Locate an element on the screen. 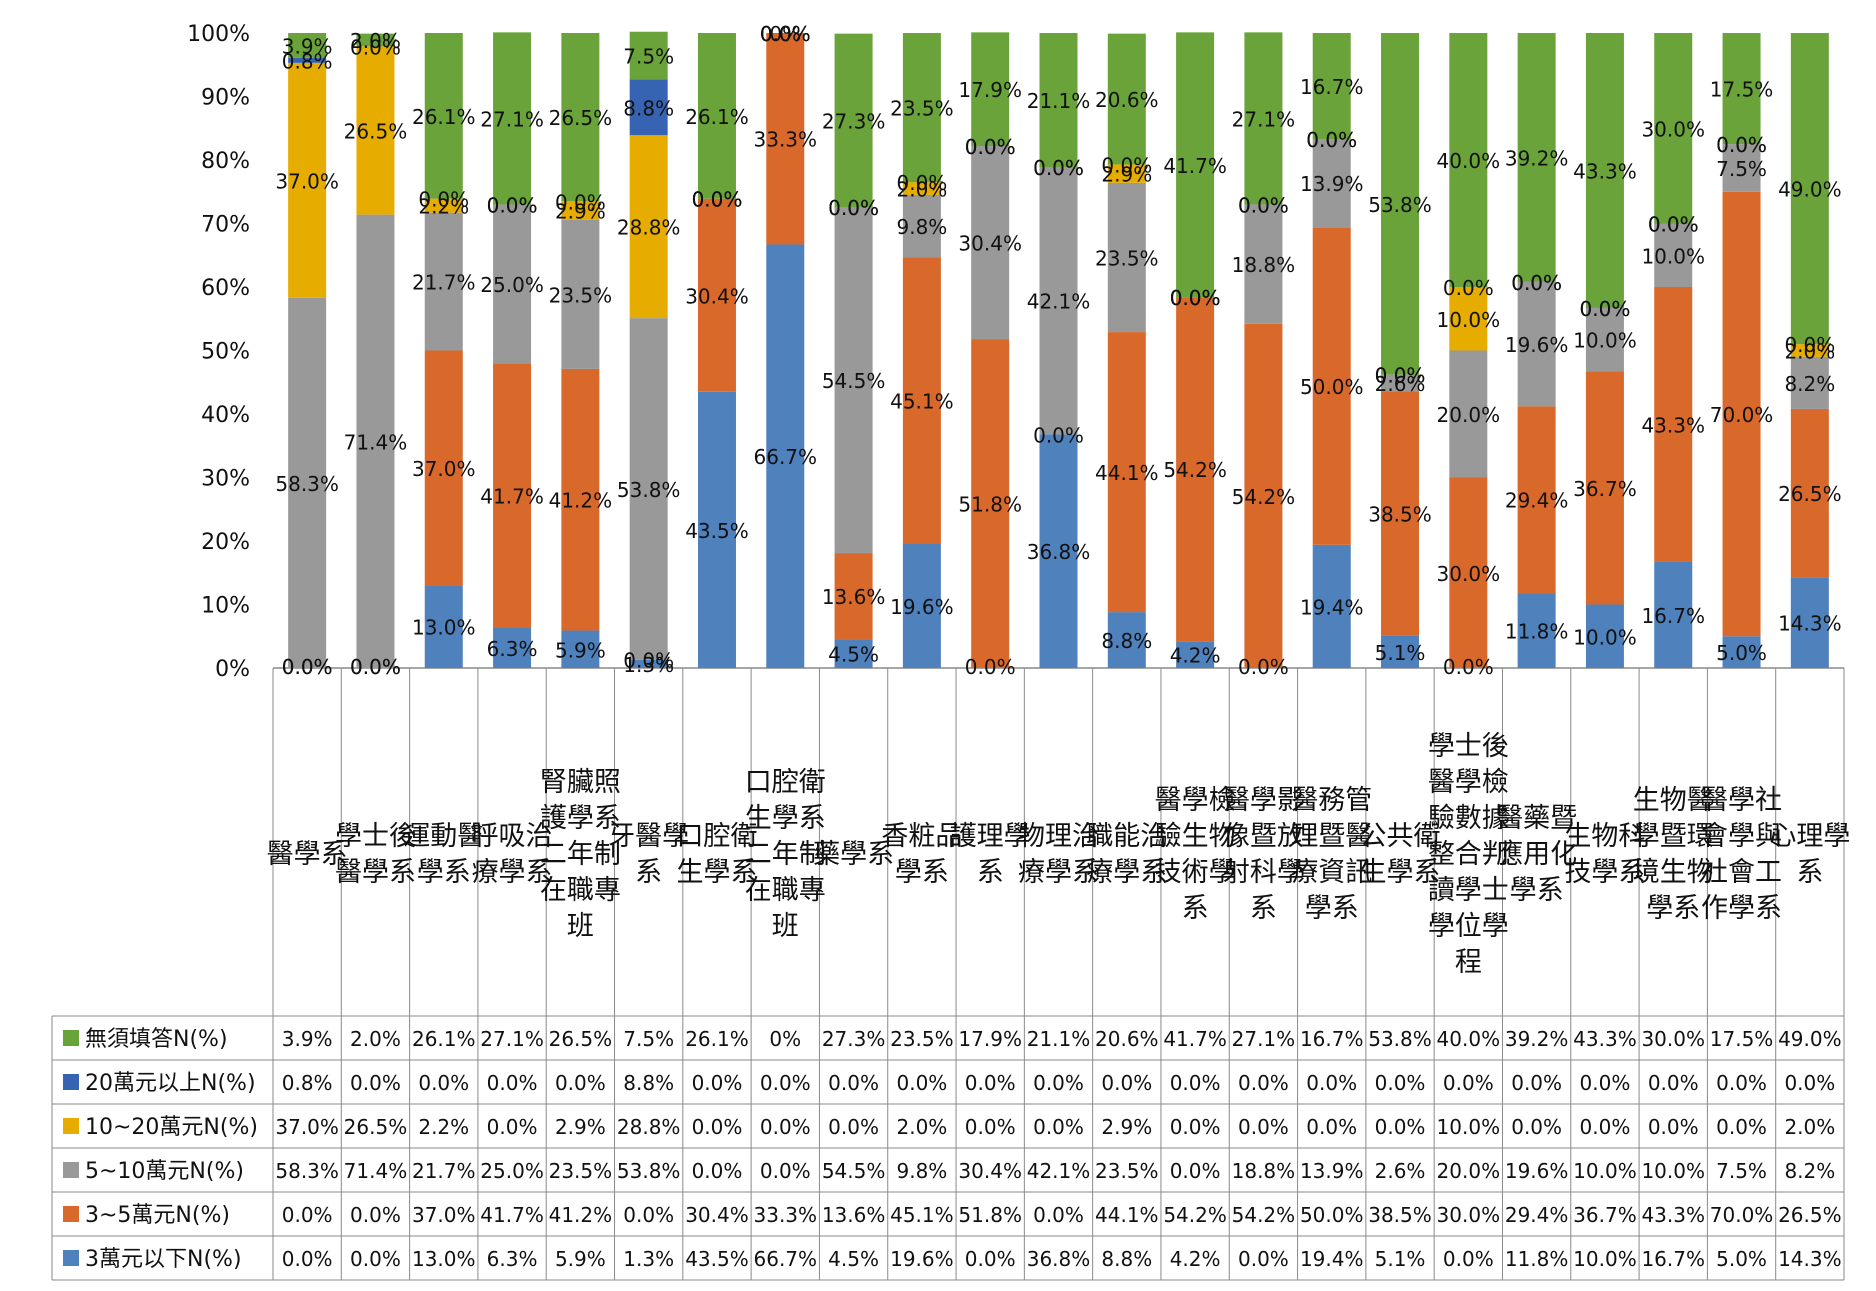  table-cell-value: 17.9% is located at coordinates (990, 1039).